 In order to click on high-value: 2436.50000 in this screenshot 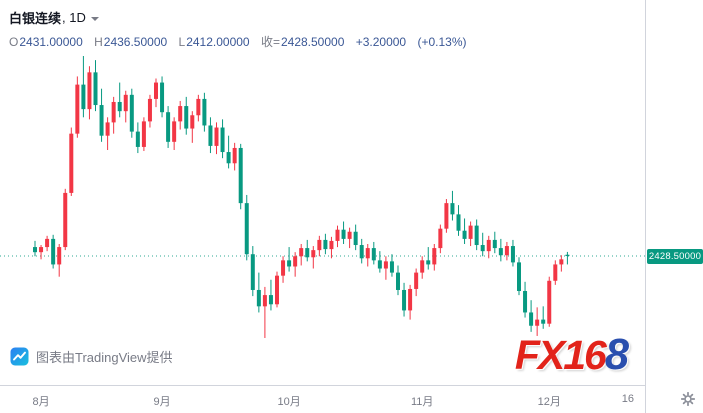, I will do `click(135, 42)`.